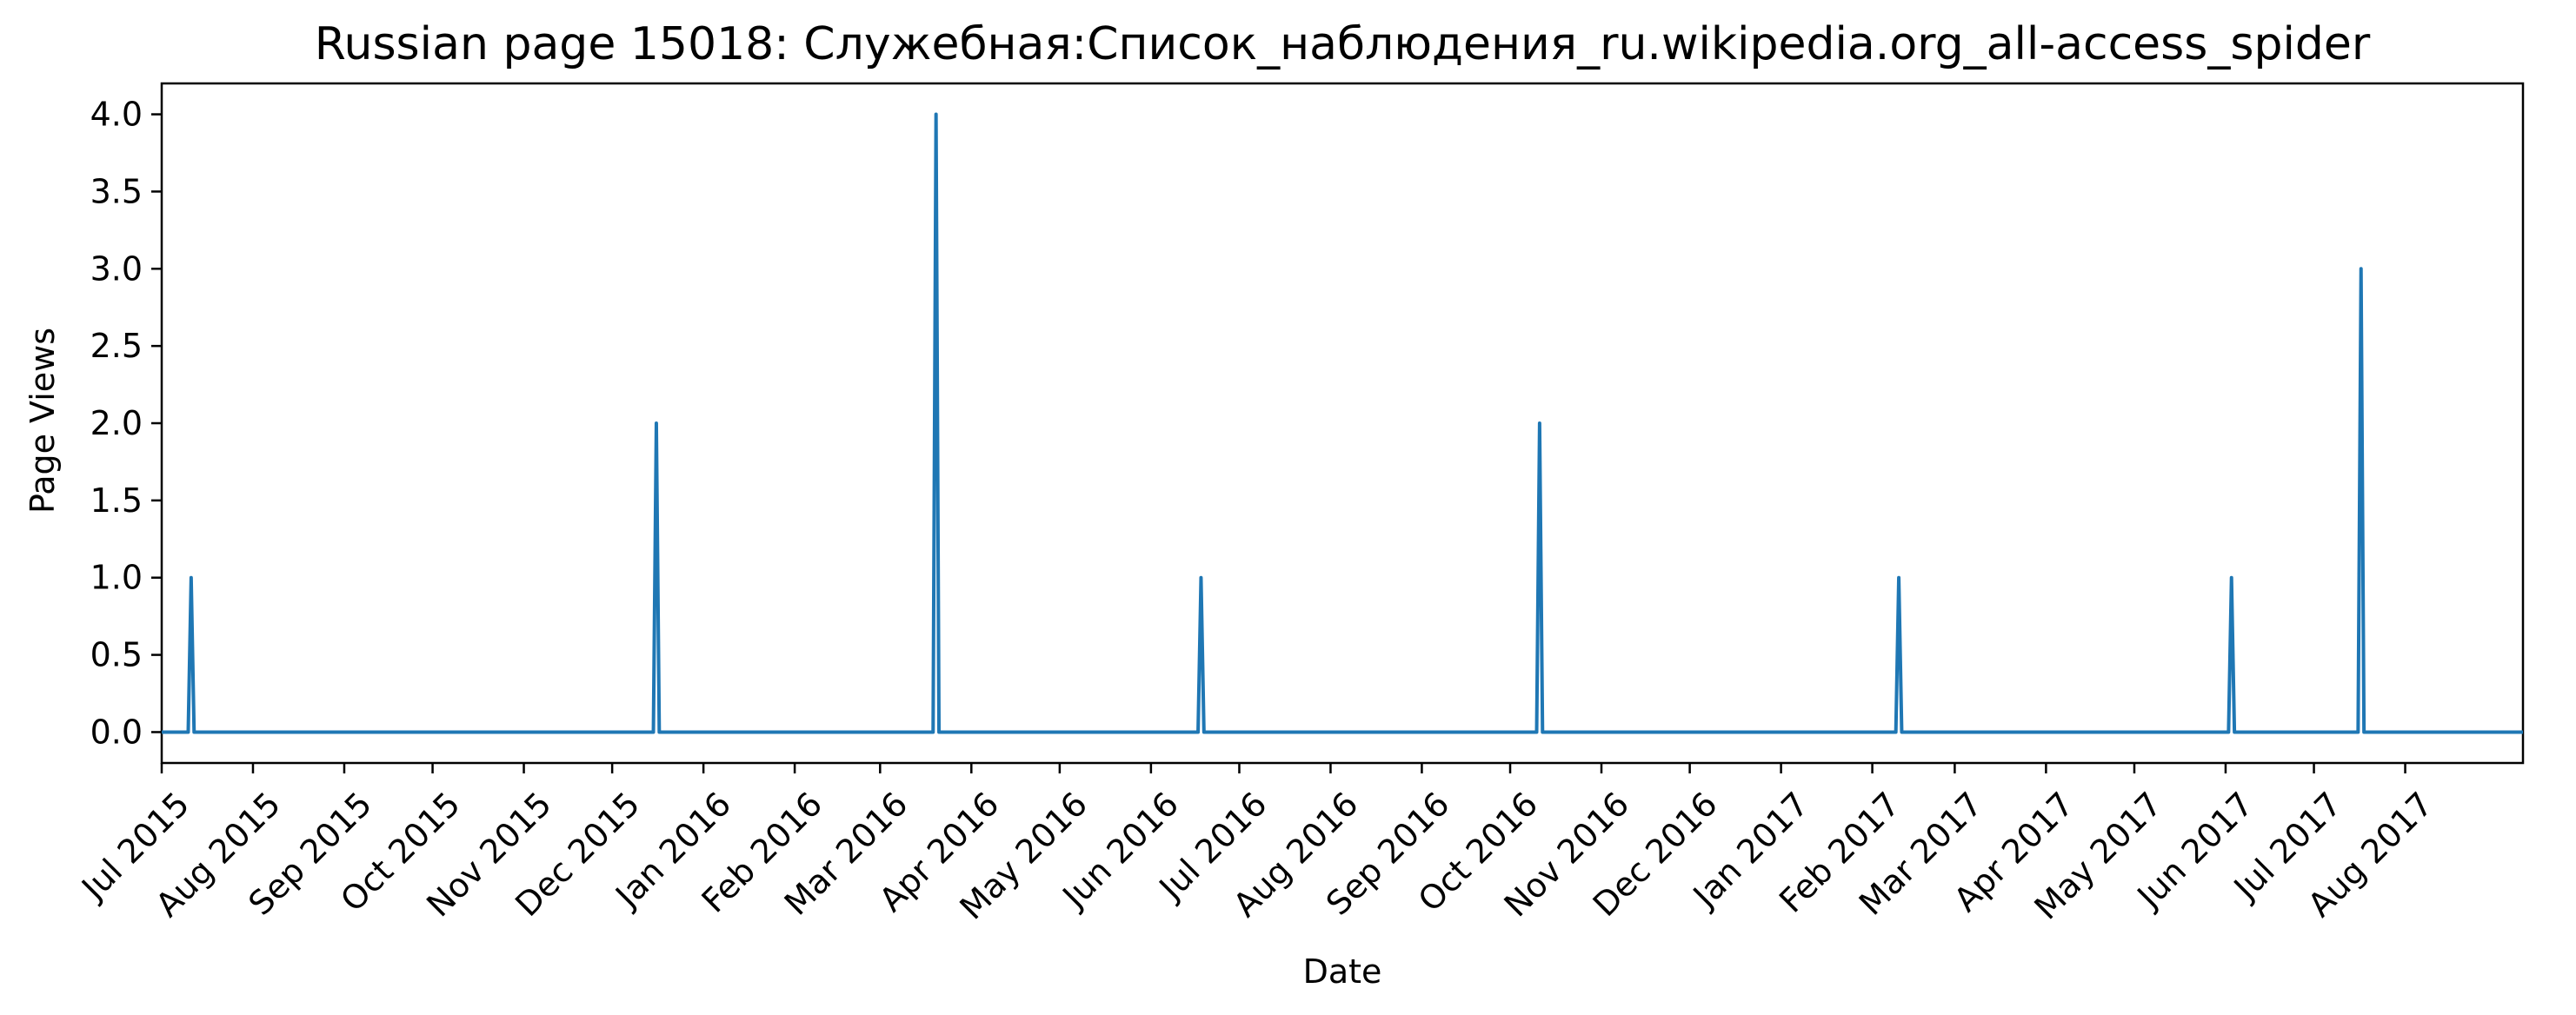 This screenshot has height=1015, width=2576. What do you see at coordinates (116, 655) in the screenshot?
I see `y-tick-label: 0.5` at bounding box center [116, 655].